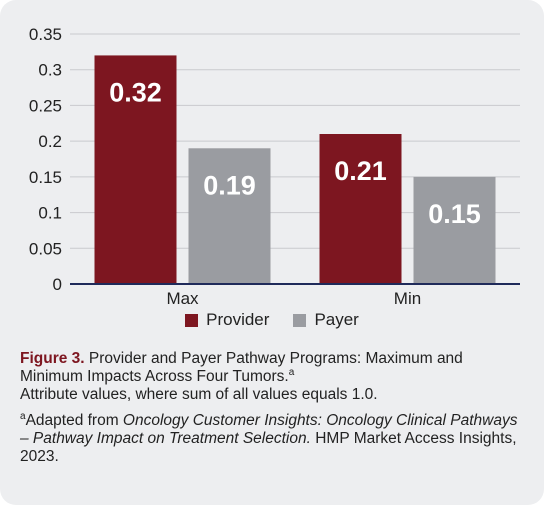 This screenshot has height=505, width=544. I want to click on y-tick-label-6: 0.3, so click(50, 70).